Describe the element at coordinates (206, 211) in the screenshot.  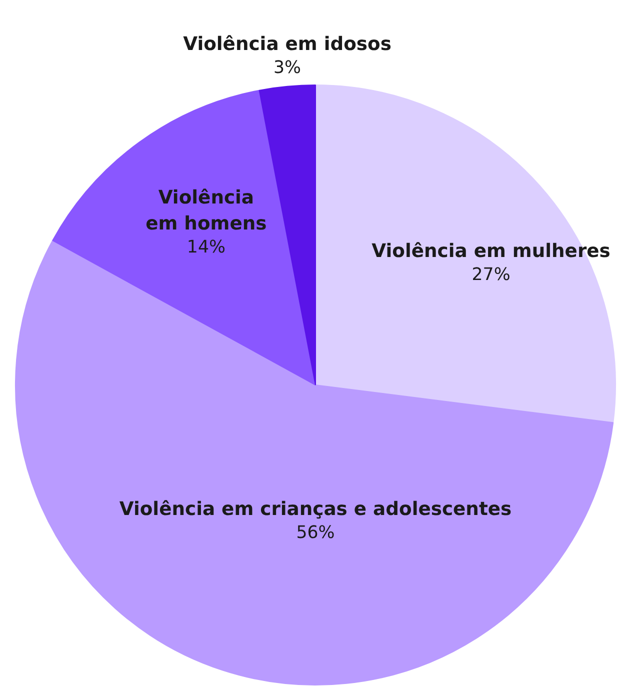
I see `slice-label: Violência em homens` at that location.